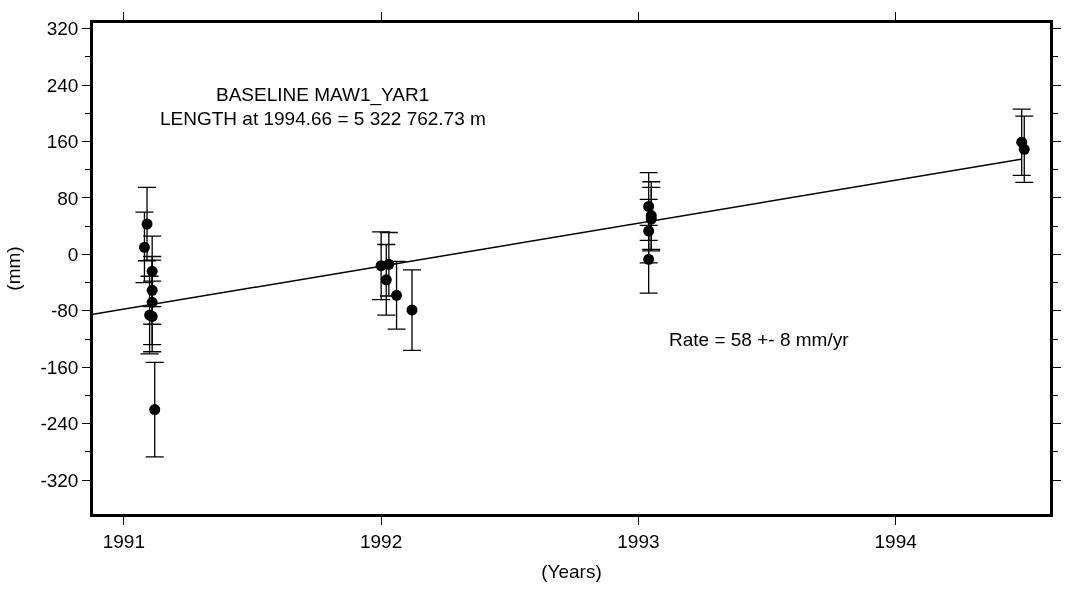 The width and height of the screenshot is (1075, 592). What do you see at coordinates (62, 29) in the screenshot?
I see `y-tick-label: 320` at bounding box center [62, 29].